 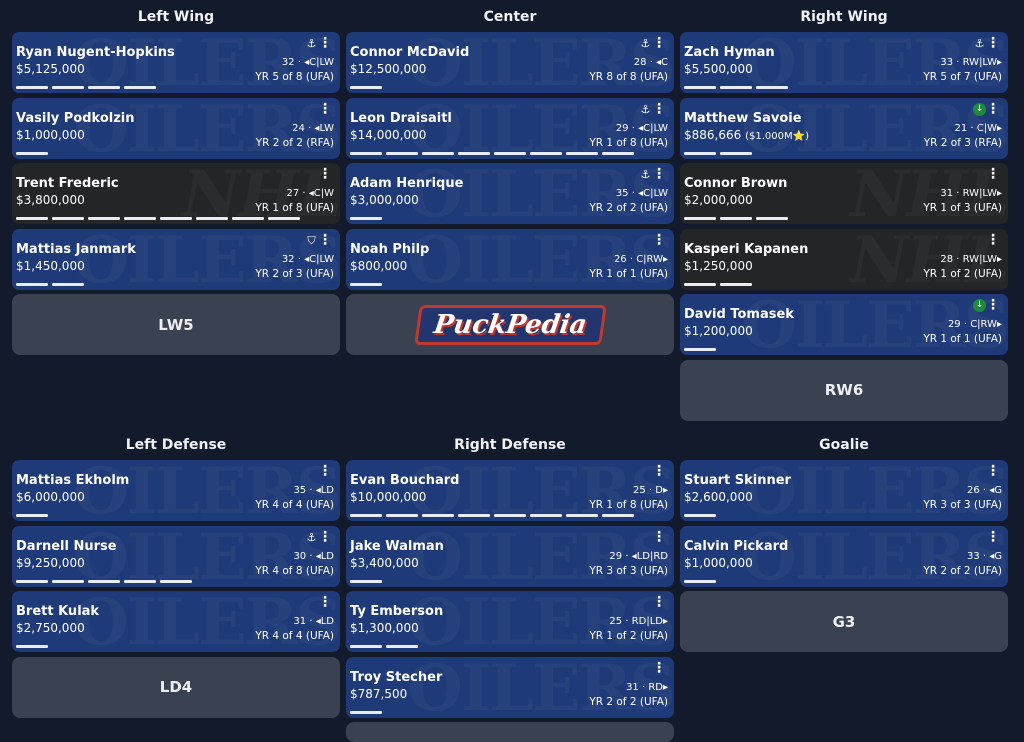 What do you see at coordinates (729, 52) in the screenshot?
I see `player-name: Zach Hyman` at bounding box center [729, 52].